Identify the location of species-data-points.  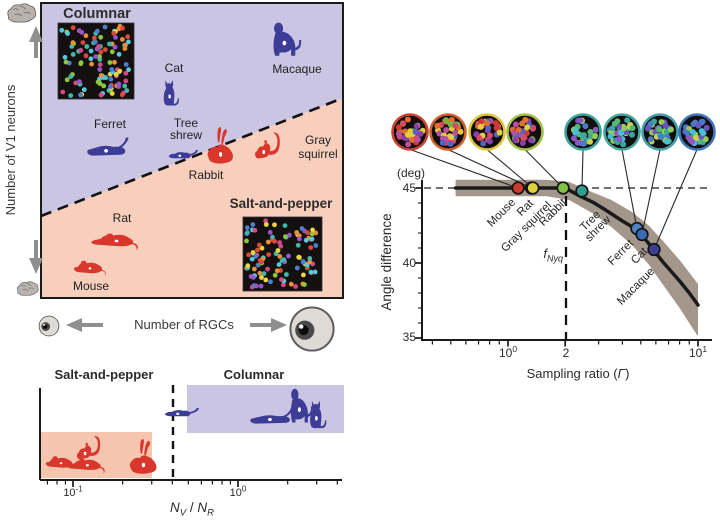
(586, 219).